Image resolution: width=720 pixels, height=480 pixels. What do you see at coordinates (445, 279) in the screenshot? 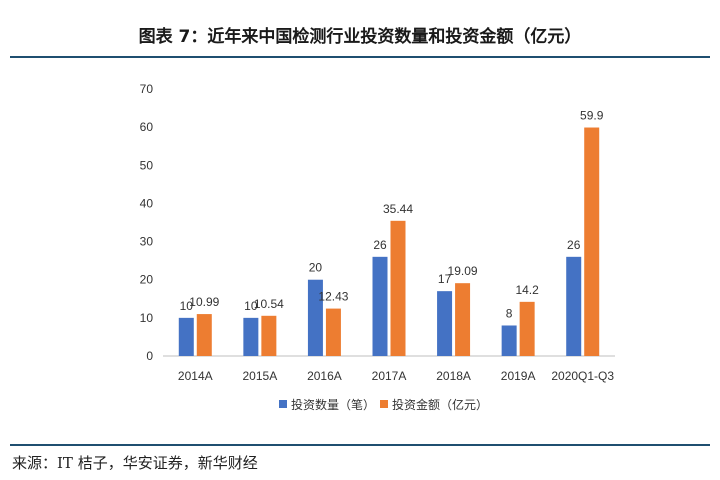
I see `data-label-count: 17` at bounding box center [445, 279].